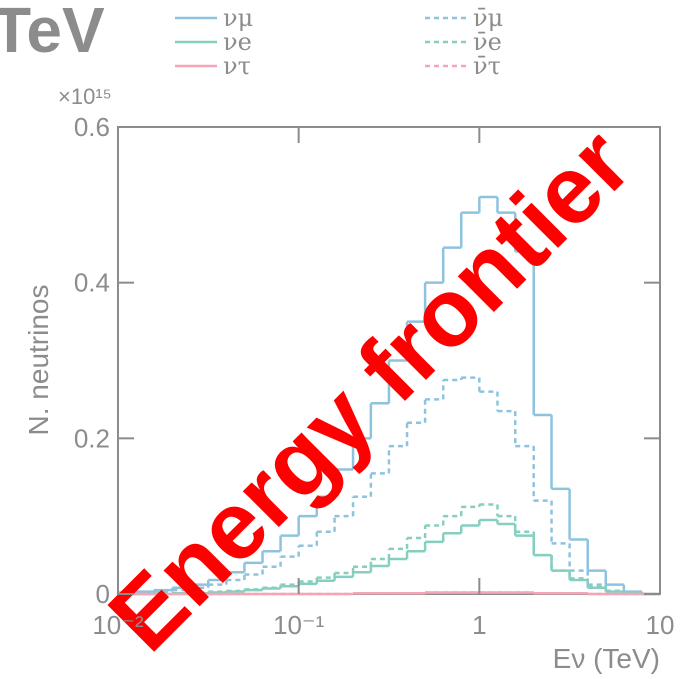 The height and width of the screenshot is (679, 696). I want to click on y-tick-label: 0.6, so click(92, 127).